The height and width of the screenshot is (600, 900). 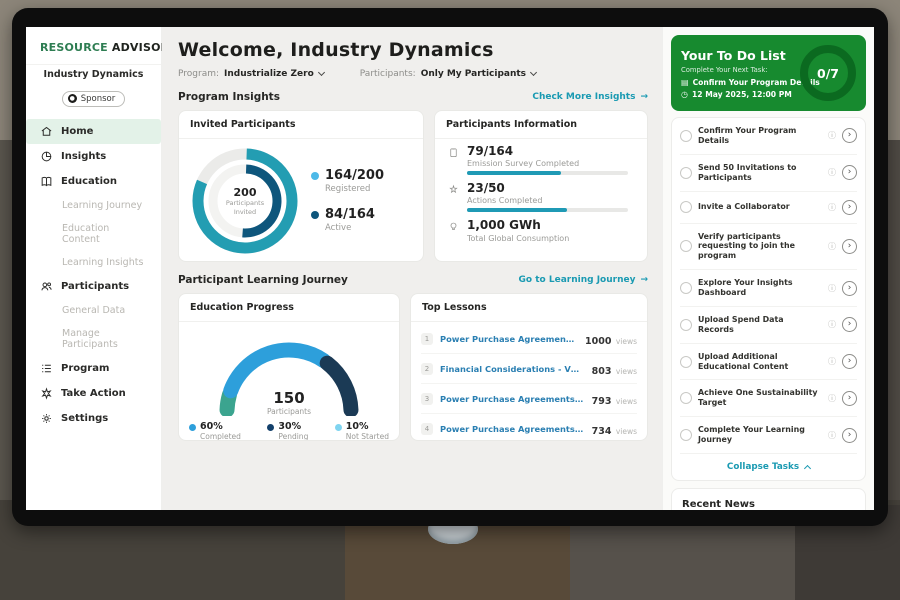 What do you see at coordinates (449, 73) in the screenshot?
I see `participants-filter: Participants: Only My Participants` at bounding box center [449, 73].